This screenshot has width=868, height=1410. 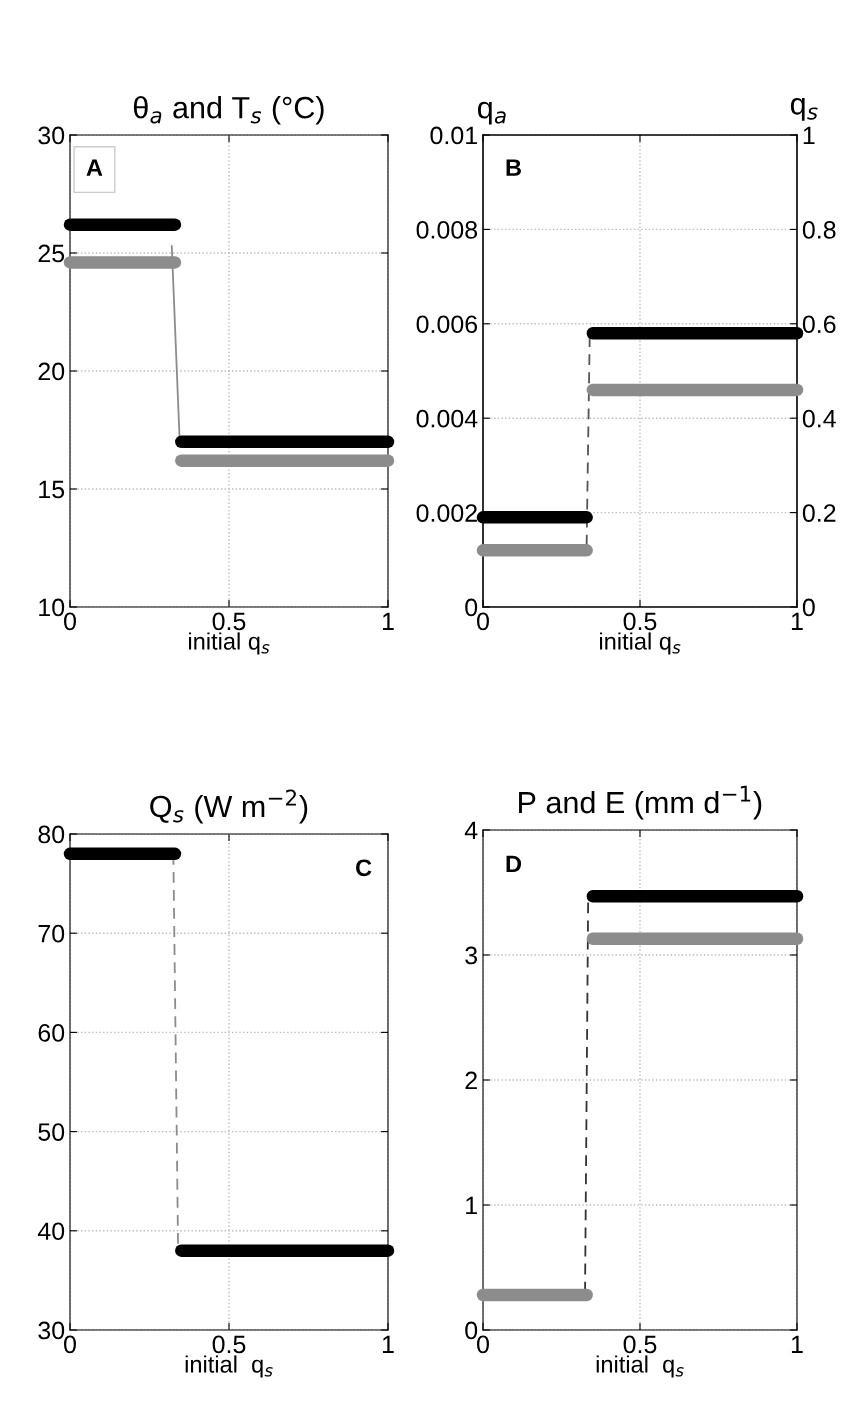 What do you see at coordinates (819, 230) in the screenshot?
I see `y2-tick-label: 0.8` at bounding box center [819, 230].